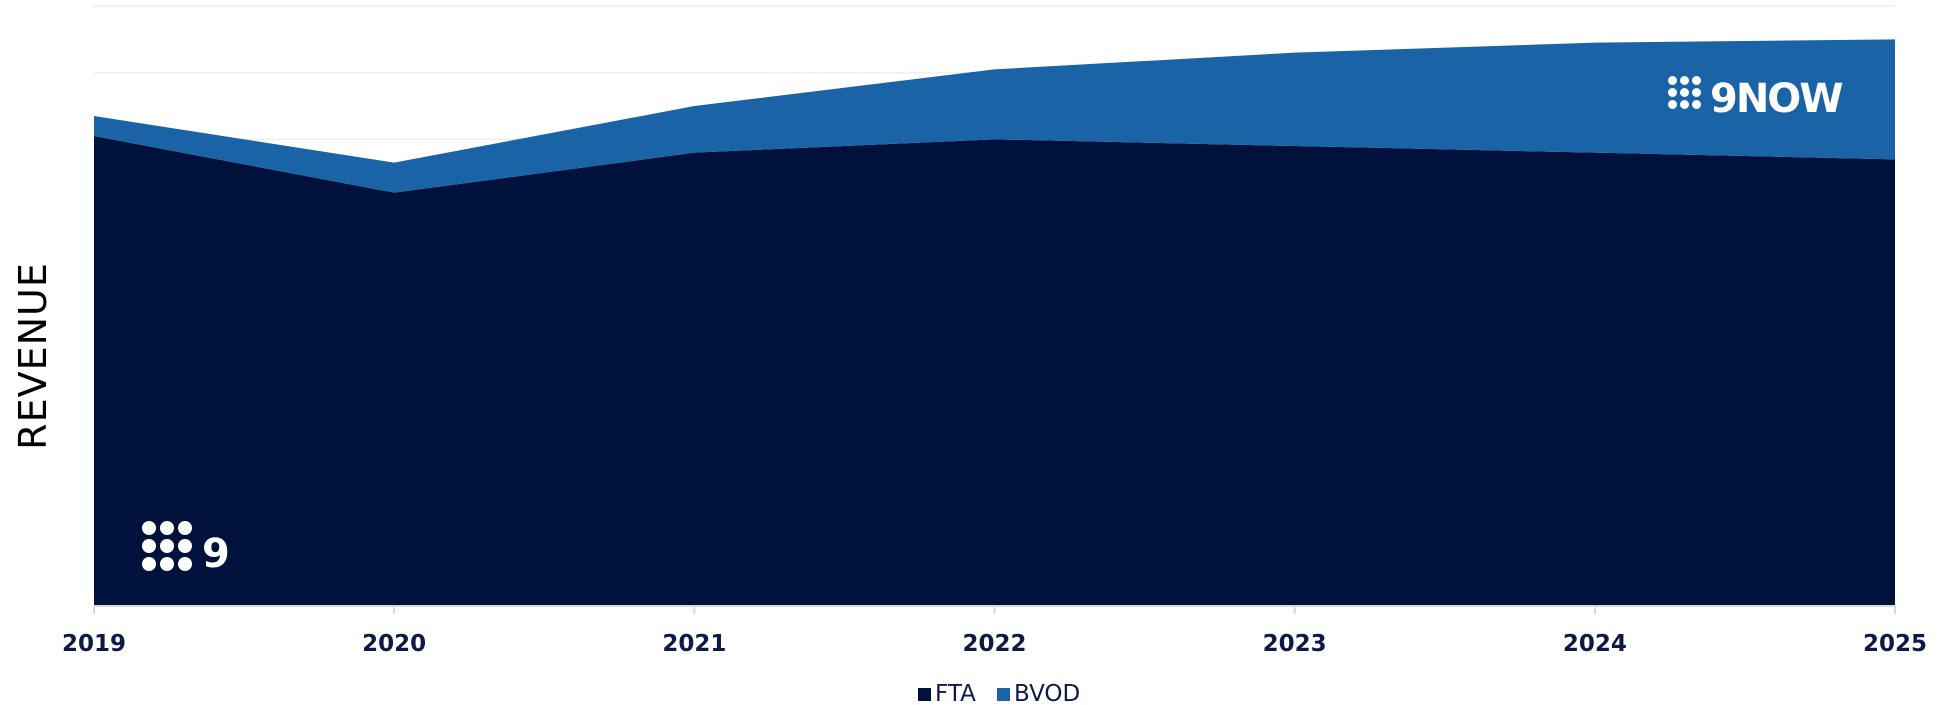 Image resolution: width=1941 pixels, height=705 pixels. I want to click on x-axis-ticks: 2019 2020 2021 2022 2023 2024 2025, so click(994, 631).